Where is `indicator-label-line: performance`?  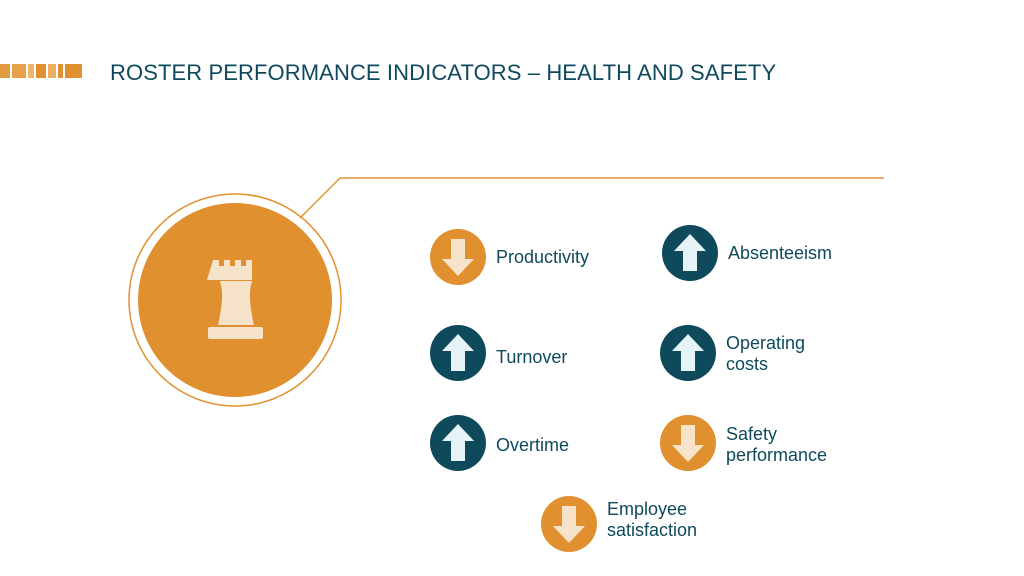
indicator-label-line: performance is located at coordinates (777, 455).